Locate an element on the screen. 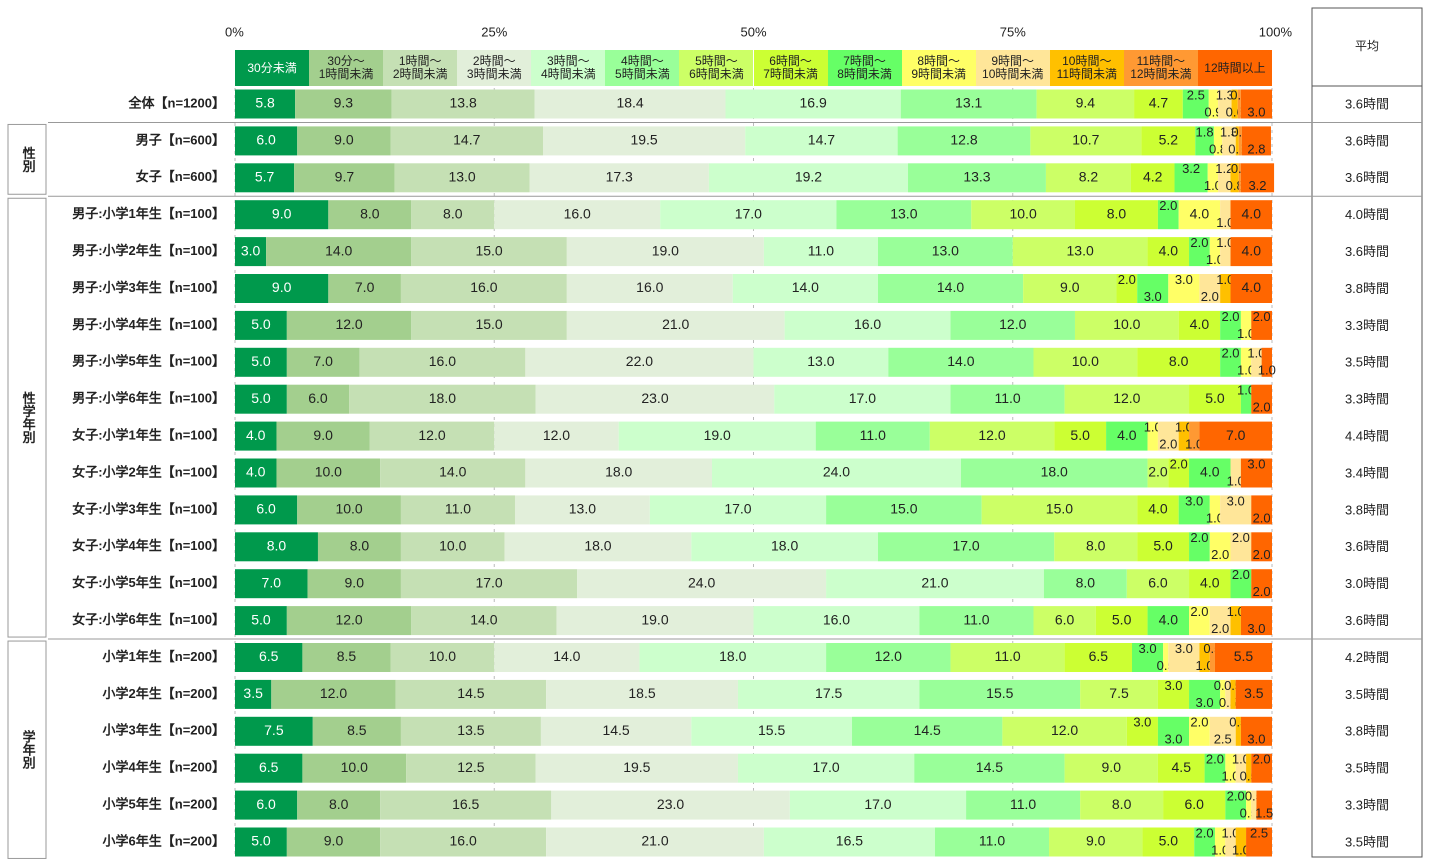  average-value: 3.8時間 is located at coordinates (1367, 731).